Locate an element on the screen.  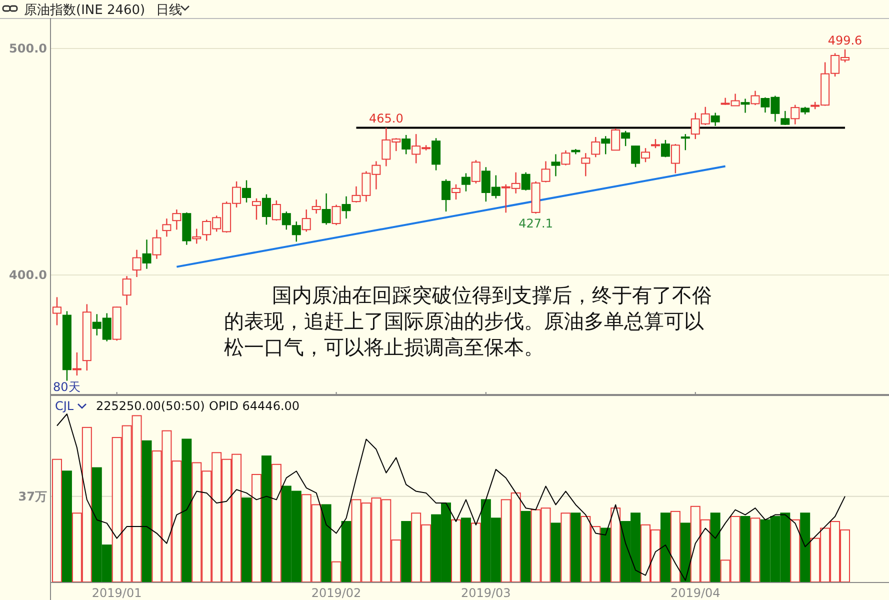
chart-subtitle: 日线 is located at coordinates (169, 10).